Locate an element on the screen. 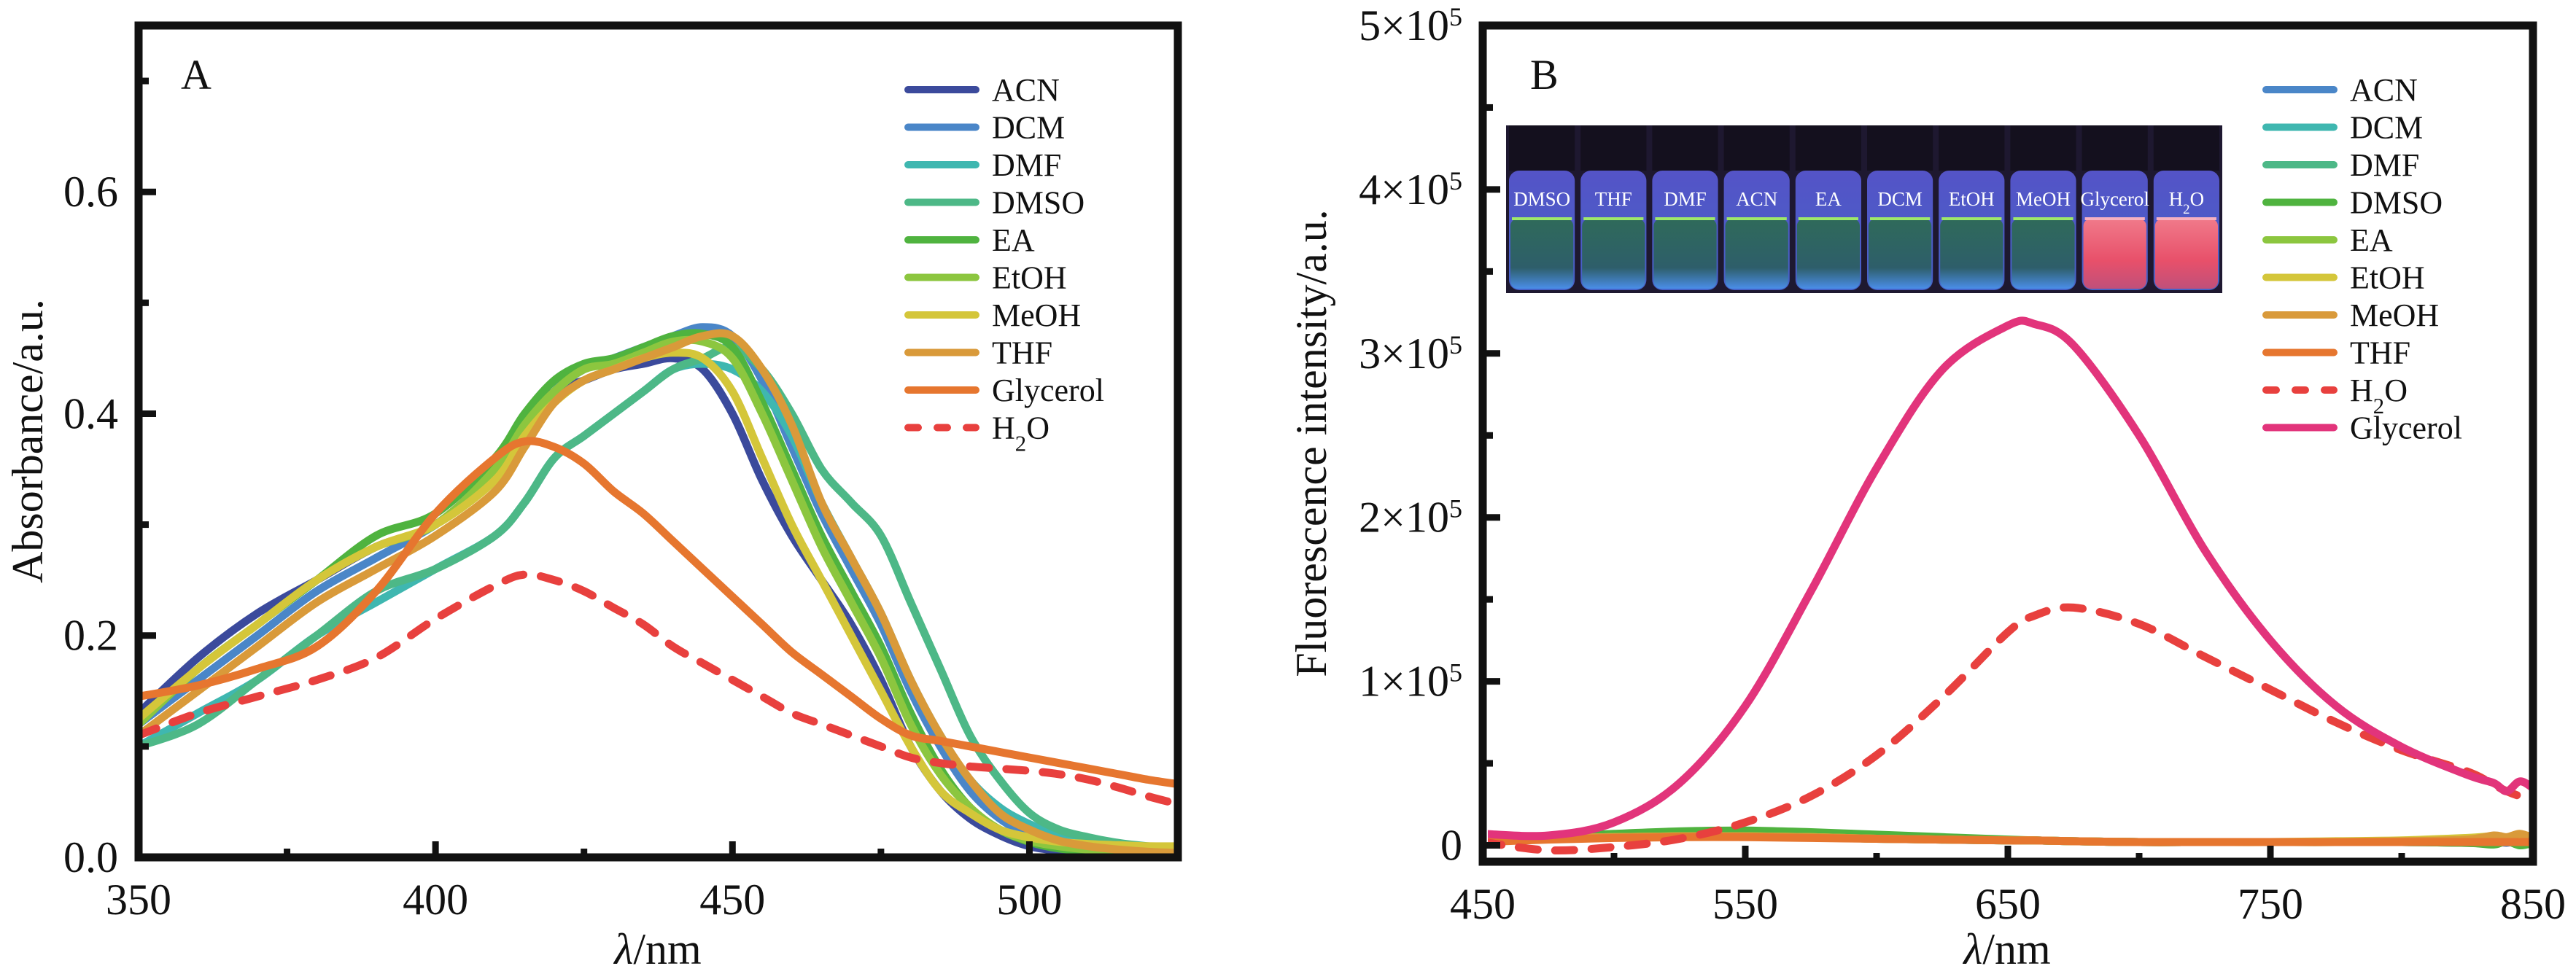  vial-thf: THF is located at coordinates (1614, 207).